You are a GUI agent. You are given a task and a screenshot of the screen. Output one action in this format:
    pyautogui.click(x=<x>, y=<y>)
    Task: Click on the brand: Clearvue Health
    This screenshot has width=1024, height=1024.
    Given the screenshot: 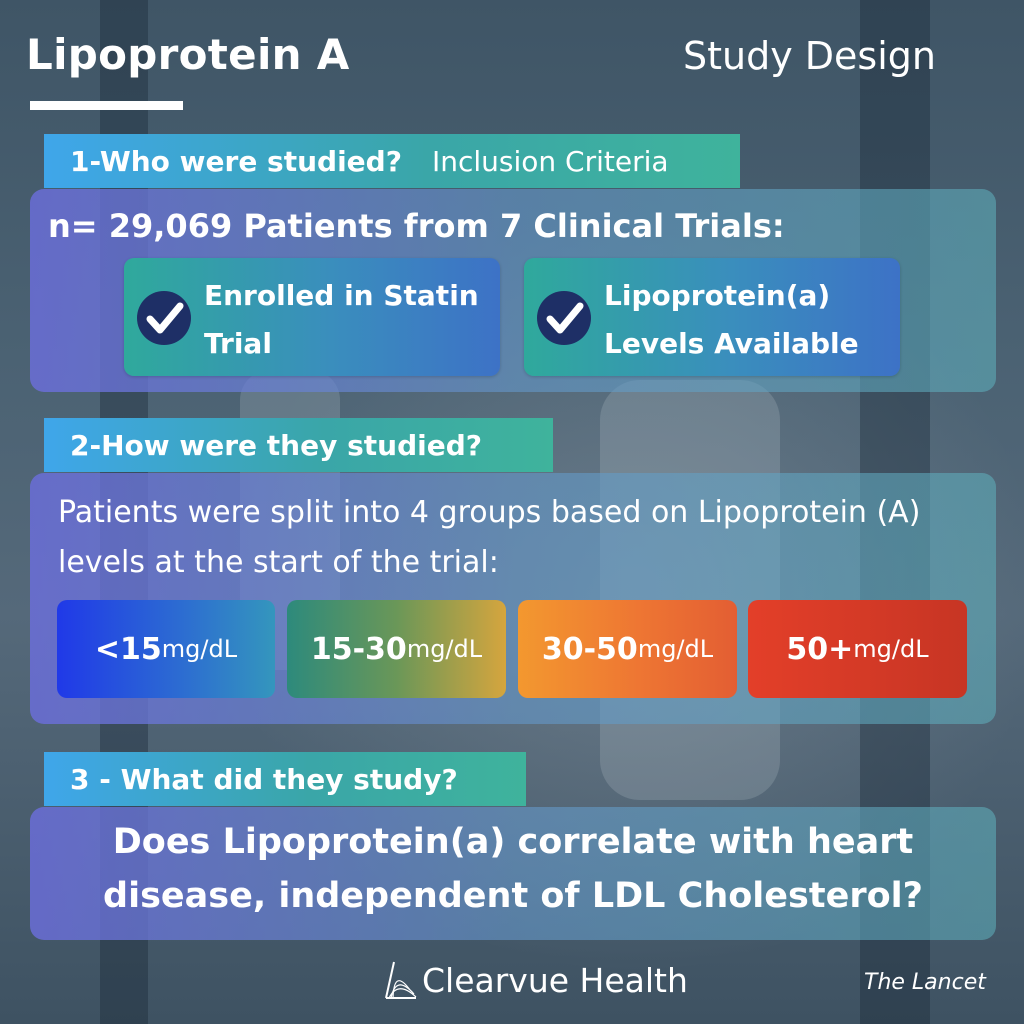 What is the action you would take?
    pyautogui.click(x=536, y=980)
    